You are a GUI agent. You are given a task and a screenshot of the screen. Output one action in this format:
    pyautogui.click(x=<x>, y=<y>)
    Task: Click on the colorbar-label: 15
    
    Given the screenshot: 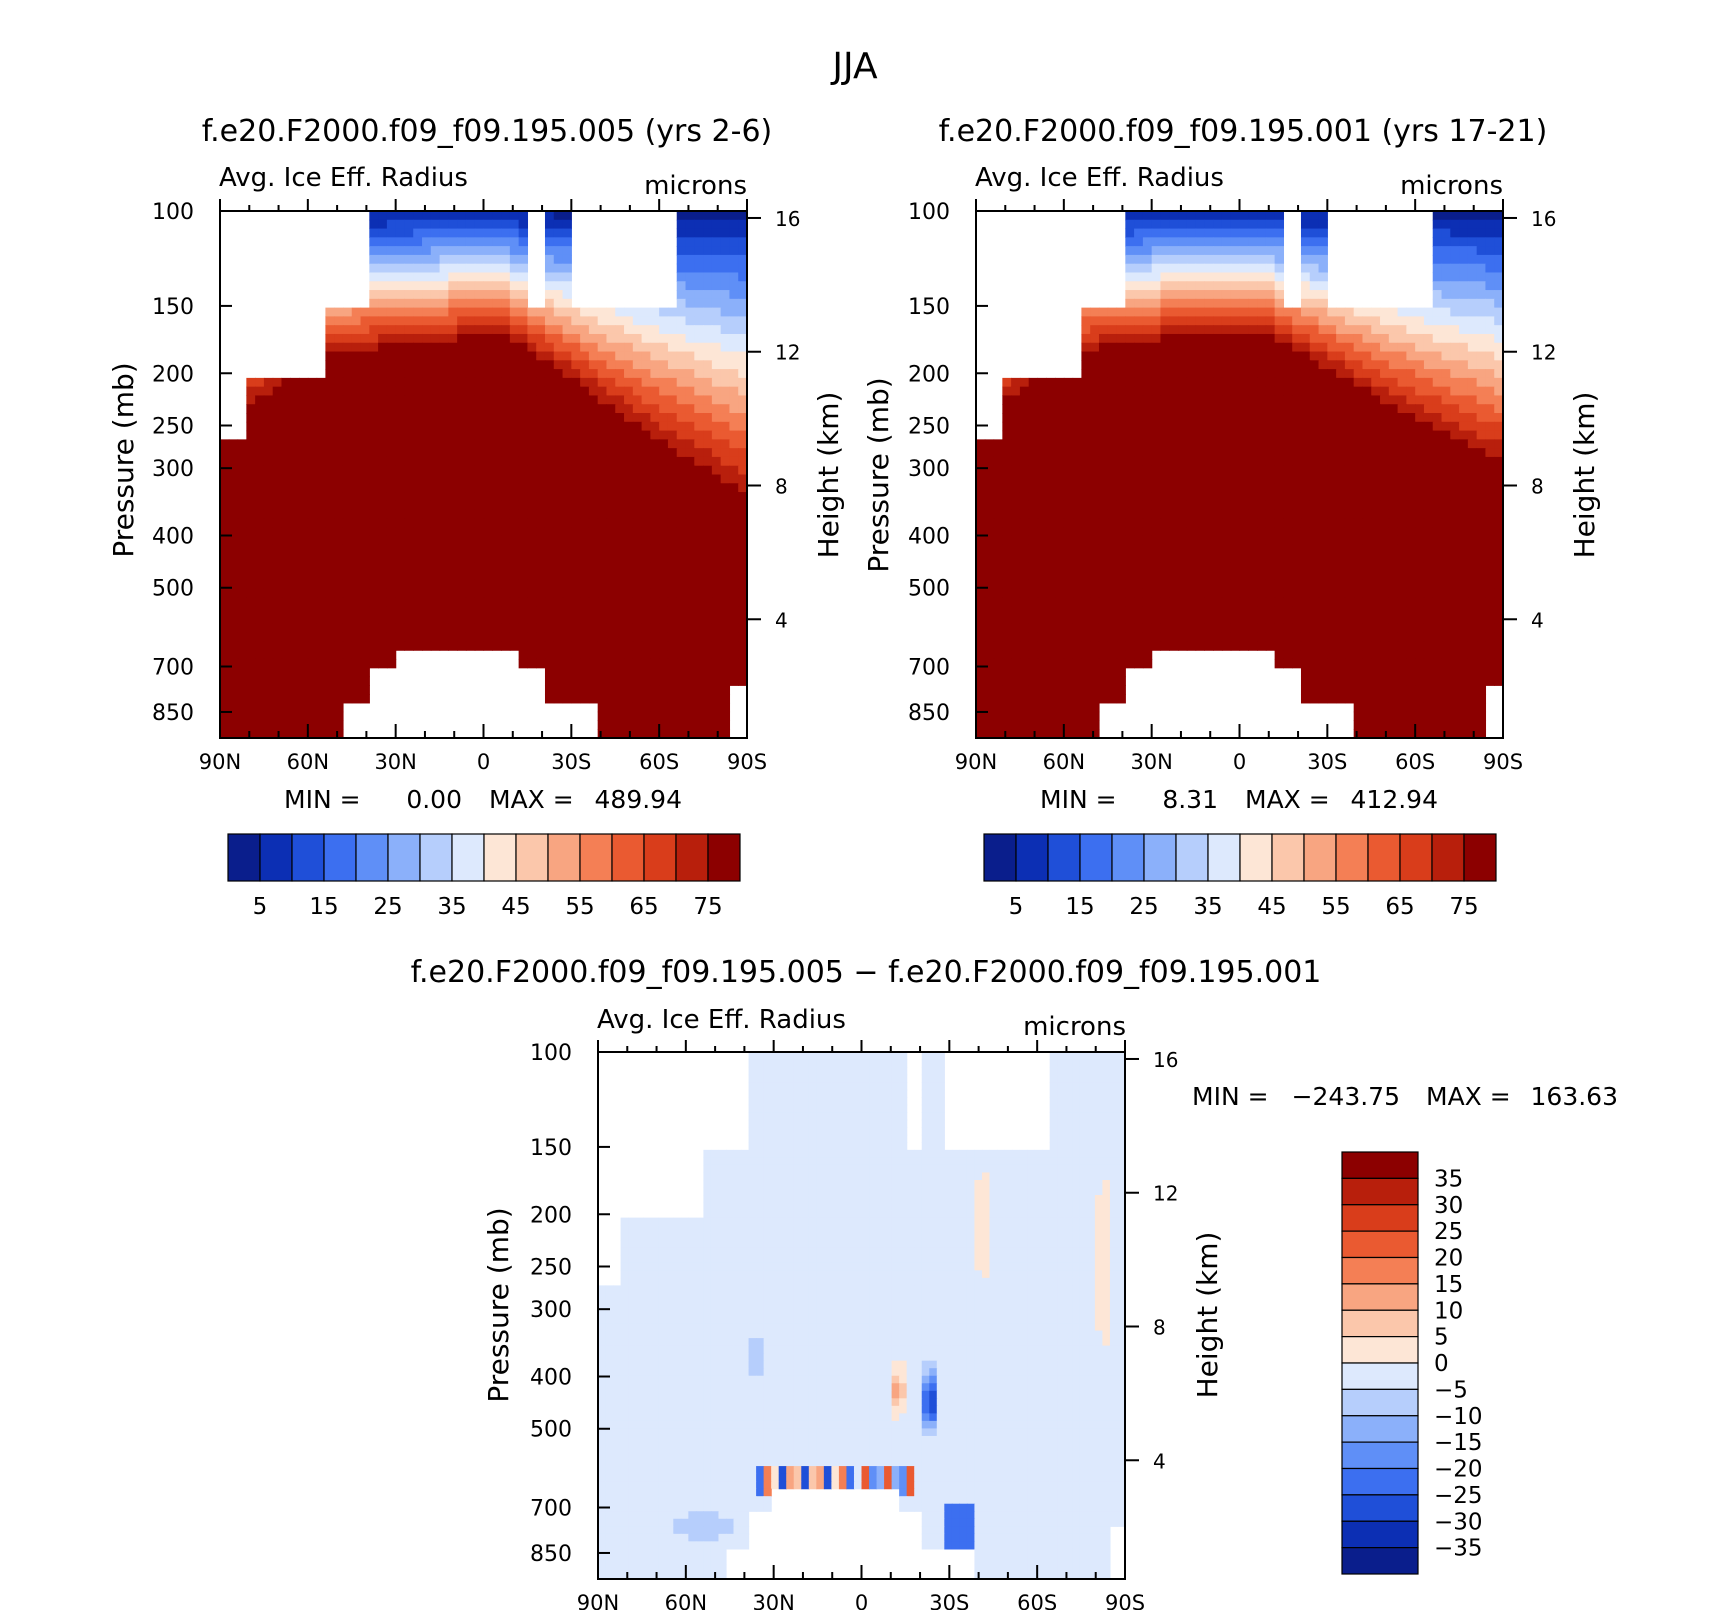 What is the action you would take?
    pyautogui.click(x=323, y=907)
    